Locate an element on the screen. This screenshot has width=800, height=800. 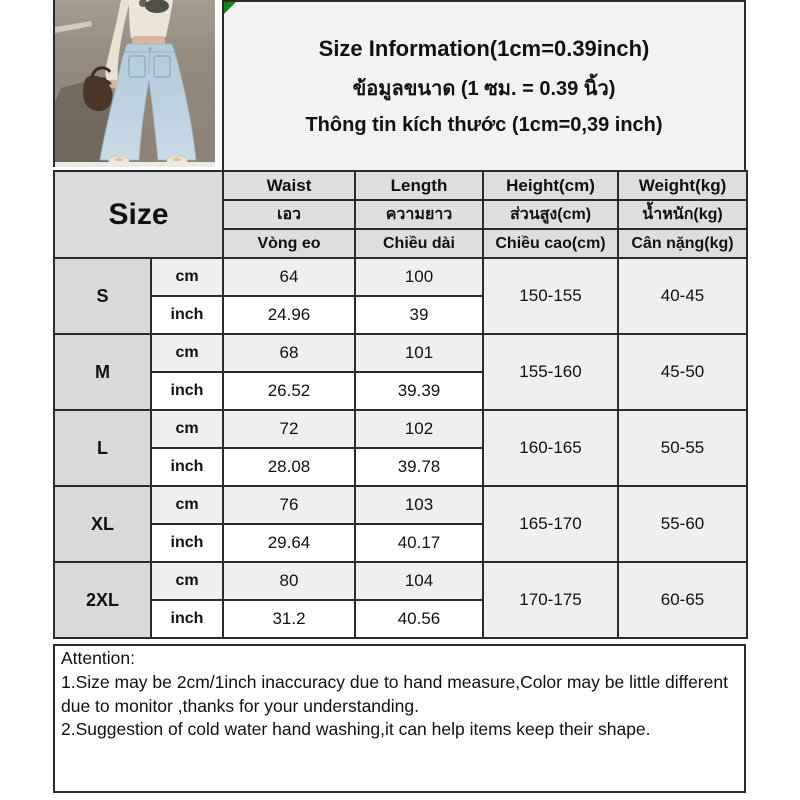
size-label: M is located at coordinates (102, 372).